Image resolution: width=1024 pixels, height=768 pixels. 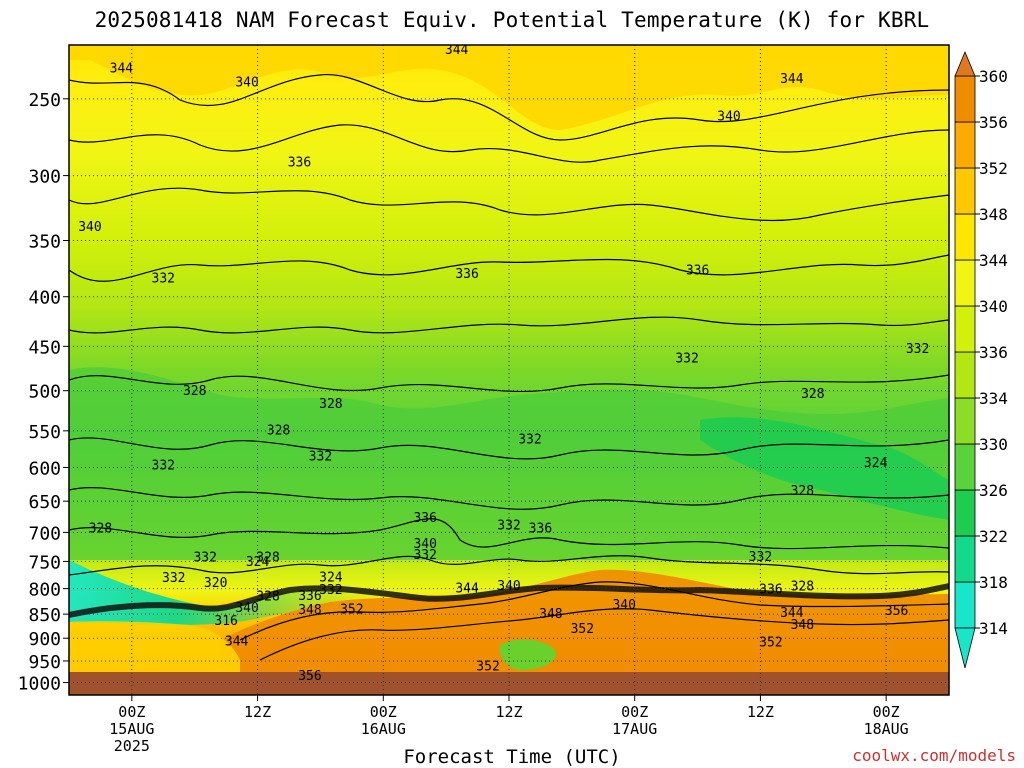 I want to click on y-tick-label: 500, so click(x=44, y=392).